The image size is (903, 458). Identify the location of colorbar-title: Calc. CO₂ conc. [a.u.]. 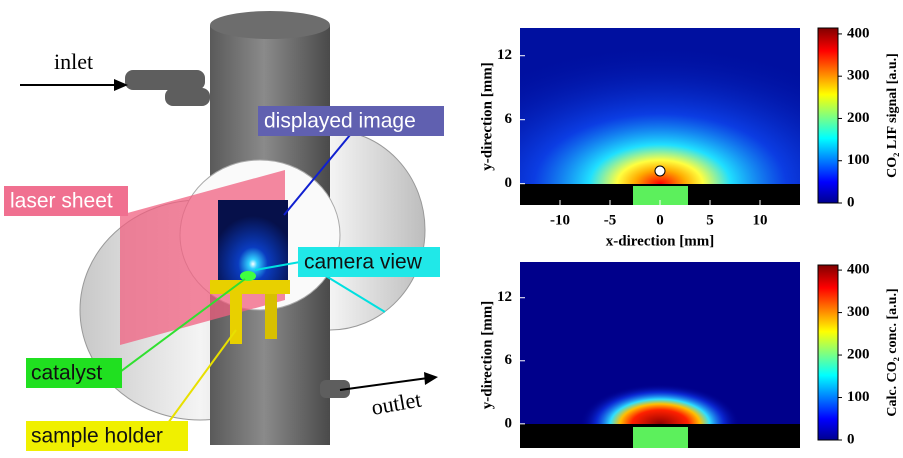
(892, 352).